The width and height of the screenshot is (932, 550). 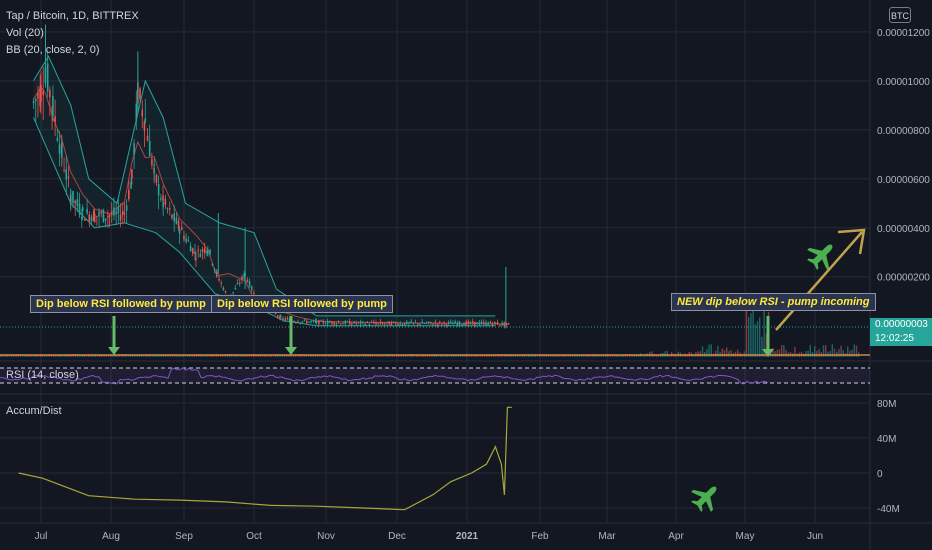 What do you see at coordinates (397, 536) in the screenshot?
I see `time-axis-label: Dec` at bounding box center [397, 536].